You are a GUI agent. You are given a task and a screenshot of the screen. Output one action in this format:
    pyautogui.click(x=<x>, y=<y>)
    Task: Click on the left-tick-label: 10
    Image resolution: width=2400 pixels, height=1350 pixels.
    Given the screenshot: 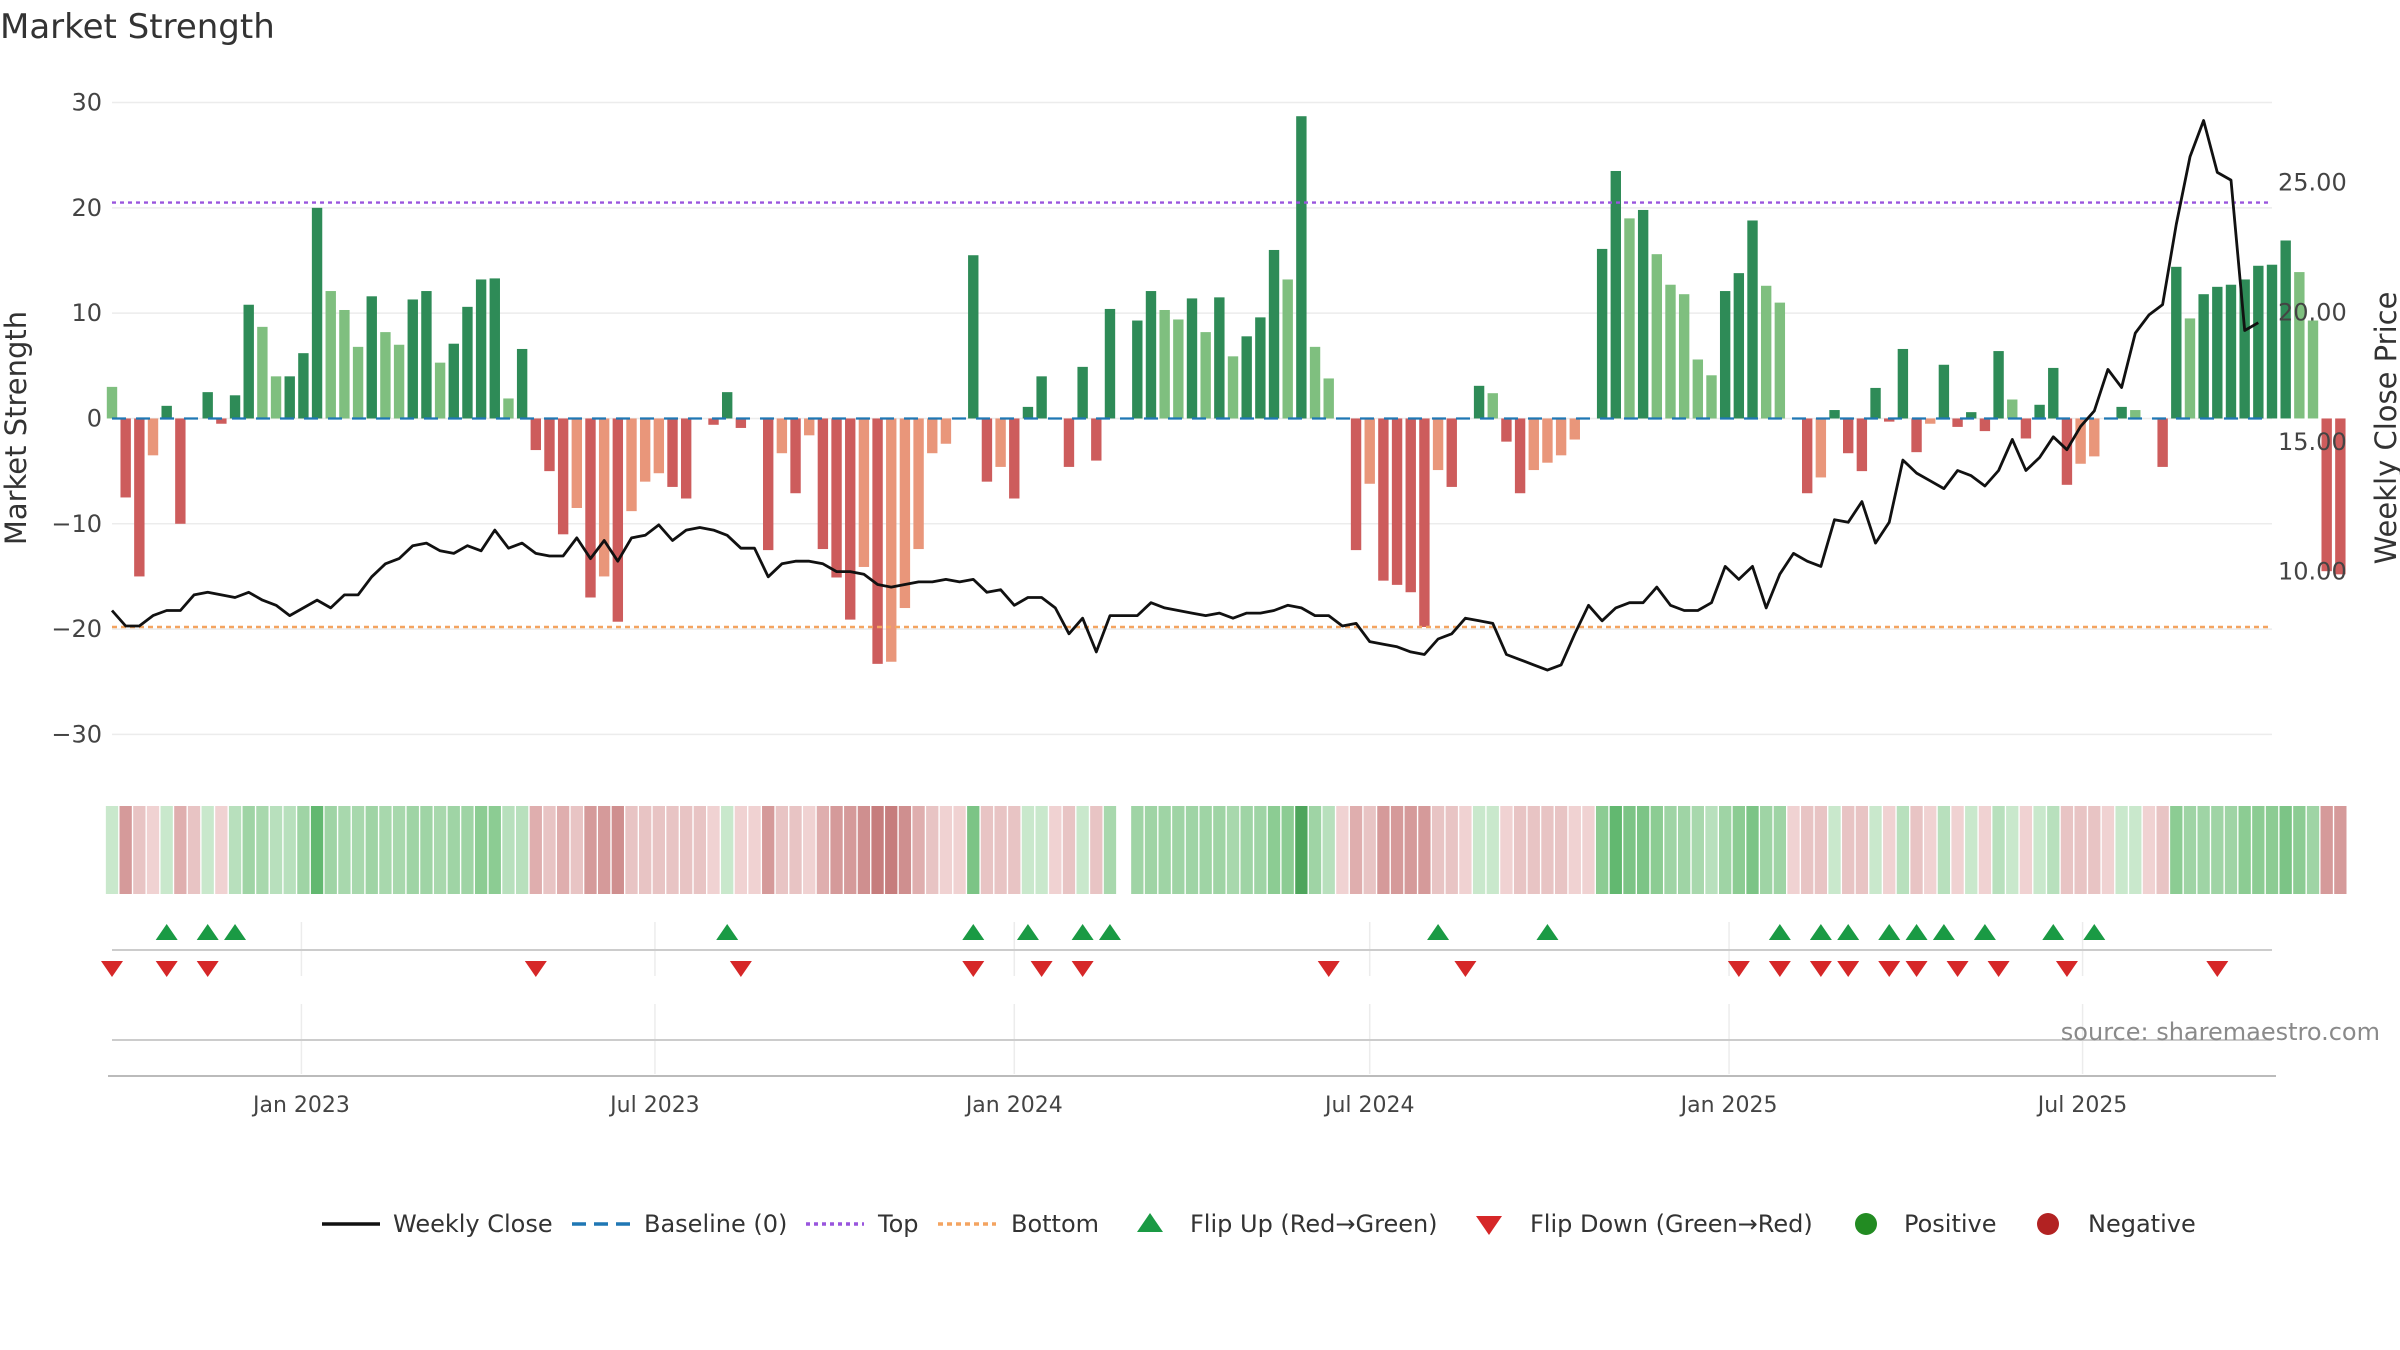 What is the action you would take?
    pyautogui.click(x=86, y=313)
    